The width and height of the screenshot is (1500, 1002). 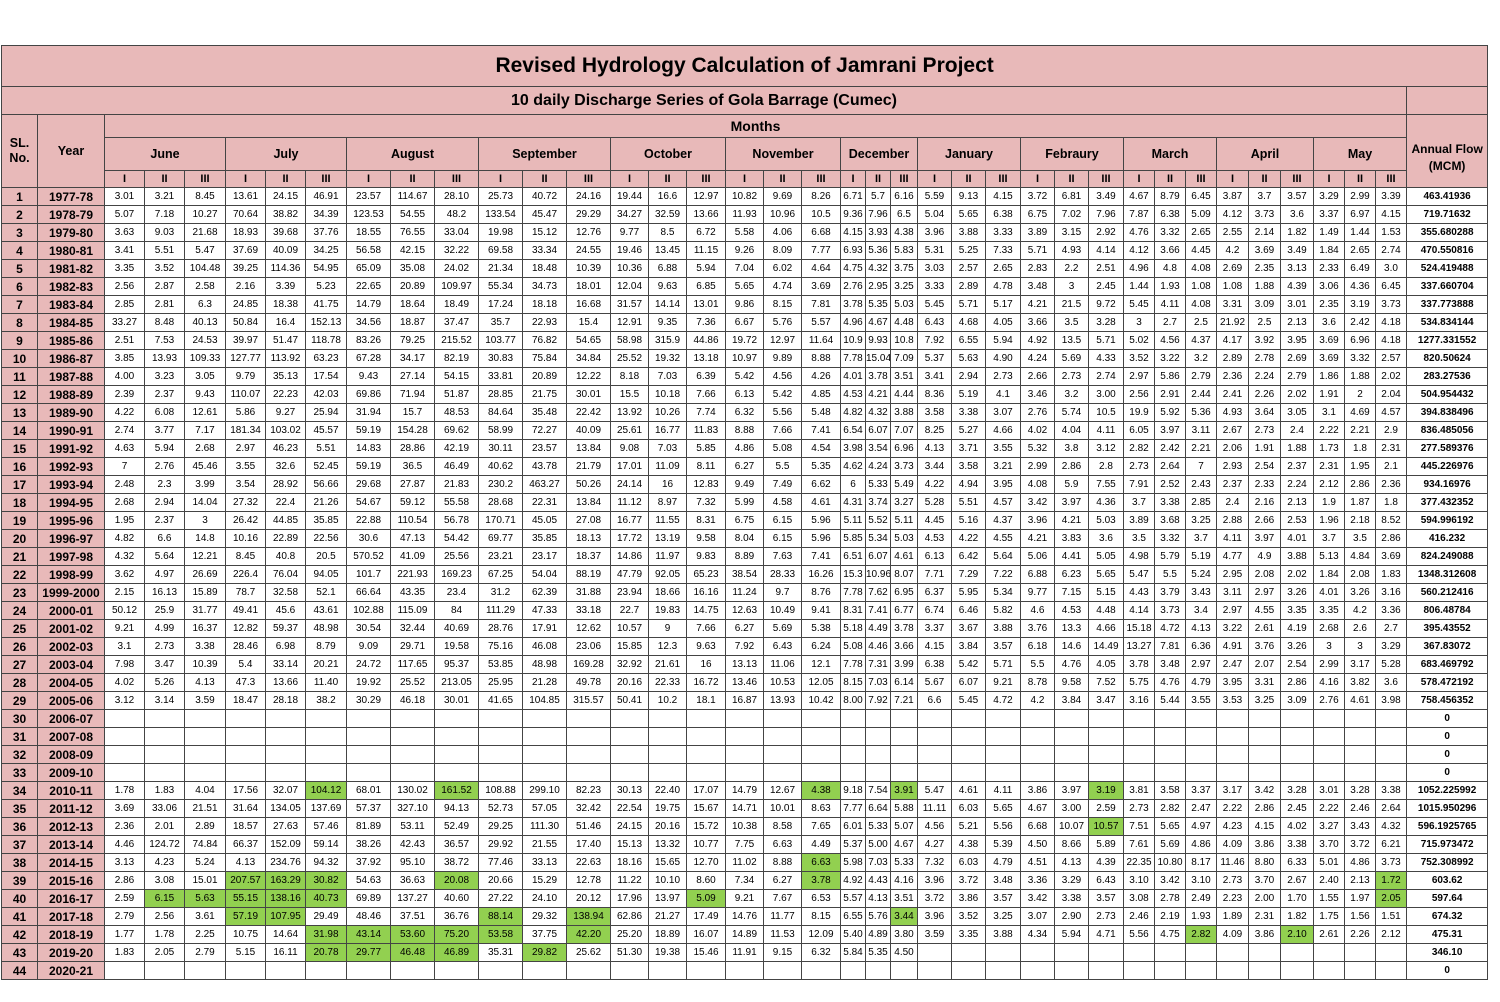 What do you see at coordinates (326, 862) in the screenshot?
I see `discharge-value-cell: 94.32` at bounding box center [326, 862].